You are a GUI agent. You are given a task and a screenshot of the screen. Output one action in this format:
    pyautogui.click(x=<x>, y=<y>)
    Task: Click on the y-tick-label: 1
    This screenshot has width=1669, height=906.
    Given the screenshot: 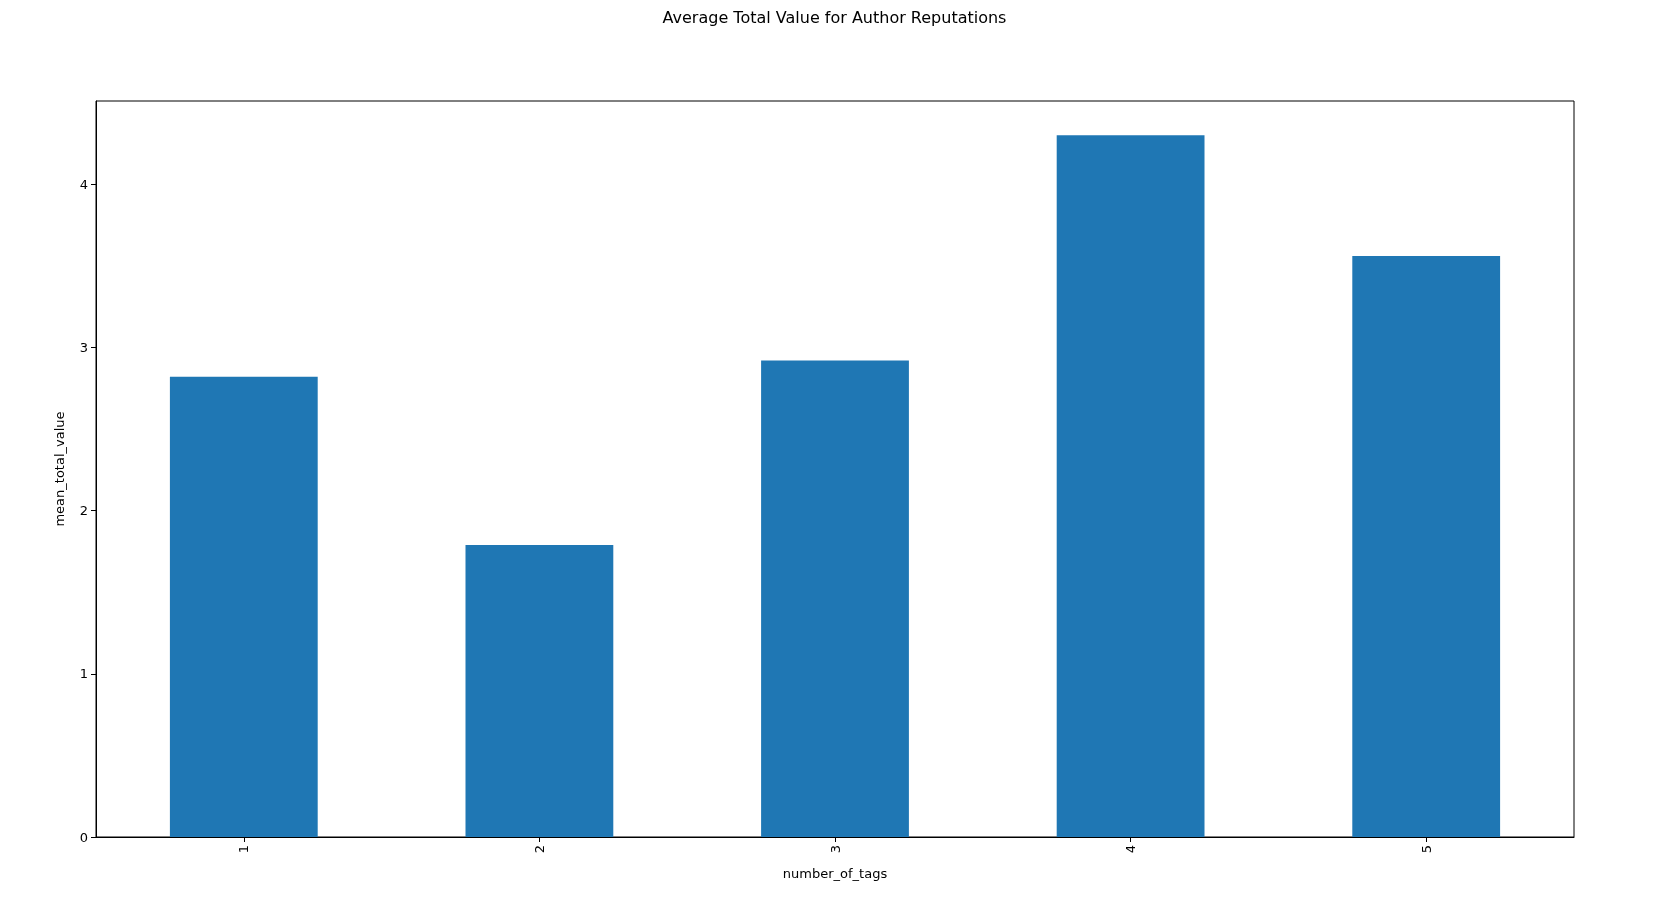 What is the action you would take?
    pyautogui.click(x=83, y=674)
    